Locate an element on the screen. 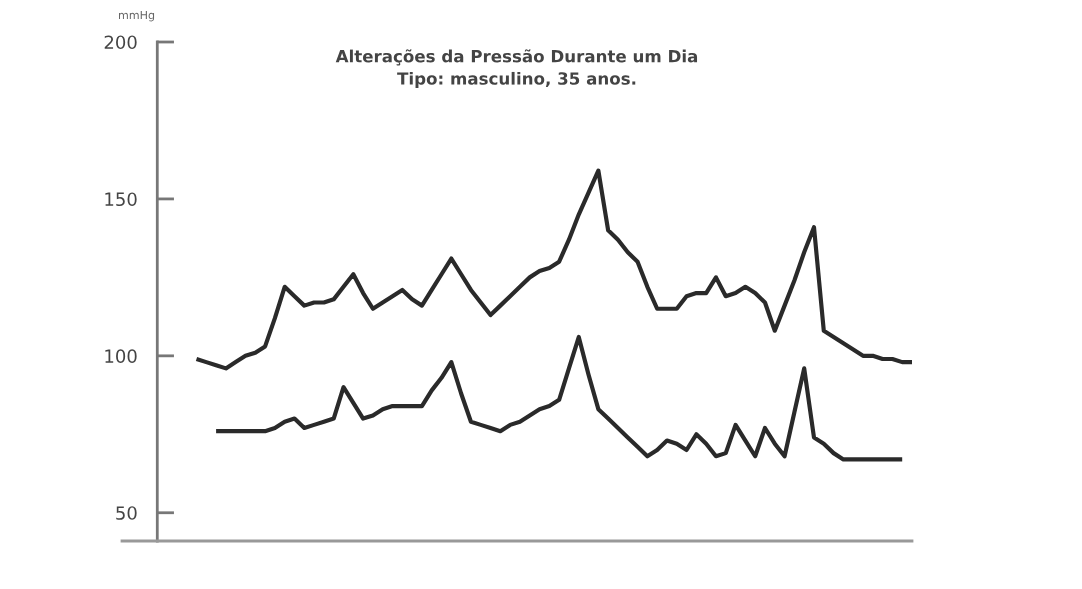  text: Tipo: masculino, 35 anos. is located at coordinates (516, 80).